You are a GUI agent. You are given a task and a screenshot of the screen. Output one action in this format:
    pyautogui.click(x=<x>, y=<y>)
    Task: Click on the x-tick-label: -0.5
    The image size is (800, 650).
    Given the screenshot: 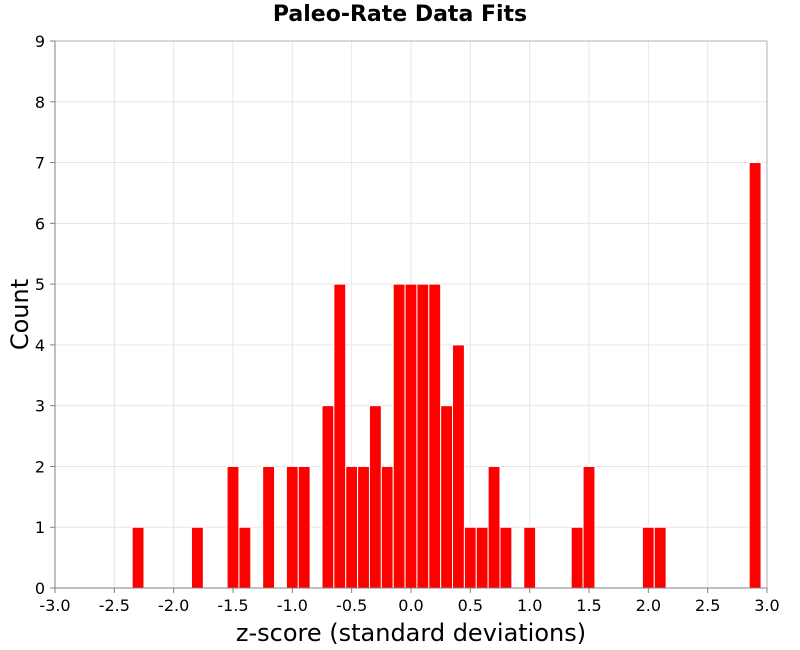 What is the action you would take?
    pyautogui.click(x=351, y=605)
    